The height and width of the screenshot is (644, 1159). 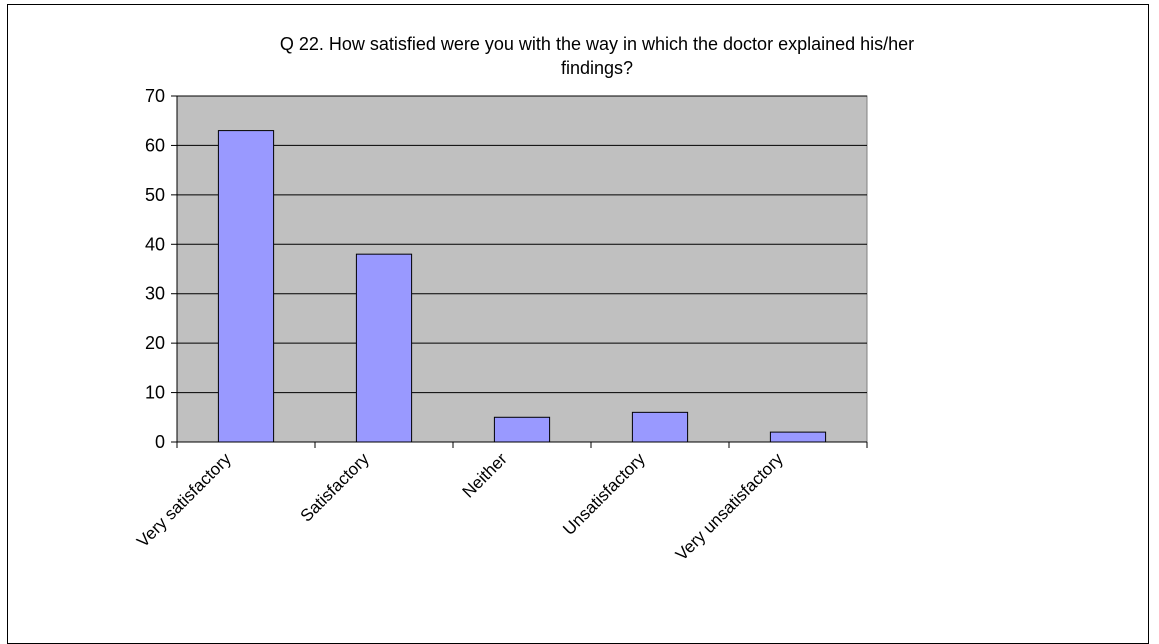 I want to click on y-tick-label: 30, so click(x=155, y=294).